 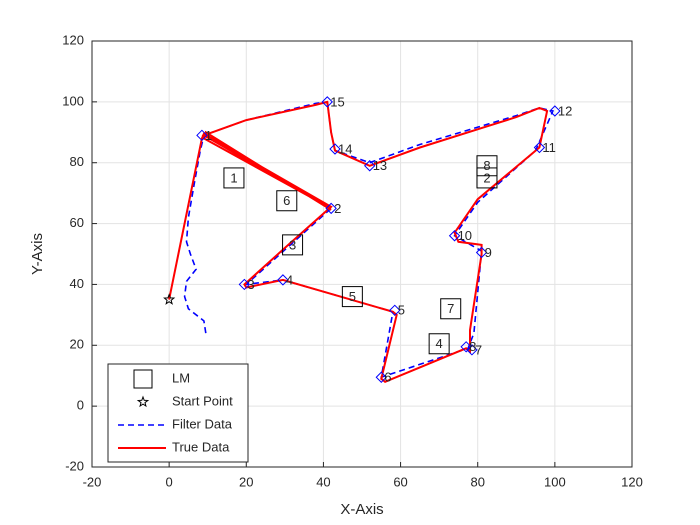 I want to click on waypoint-label: 9, so click(x=488, y=252).